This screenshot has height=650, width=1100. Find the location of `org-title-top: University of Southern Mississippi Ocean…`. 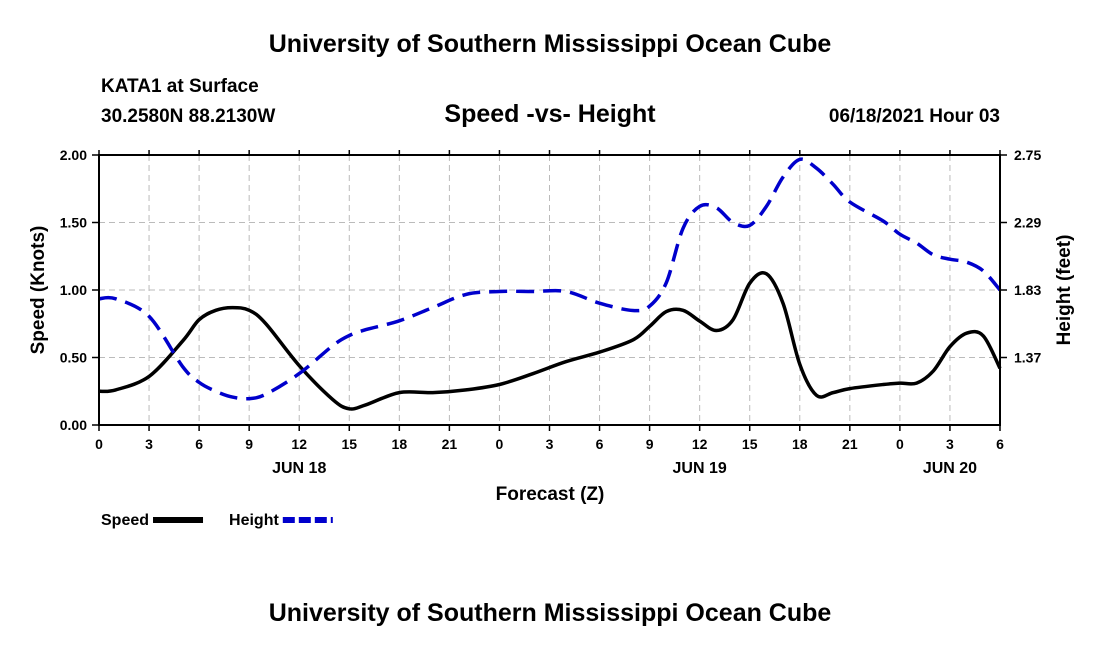

org-title-top: University of Southern Mississippi Ocean… is located at coordinates (550, 44).